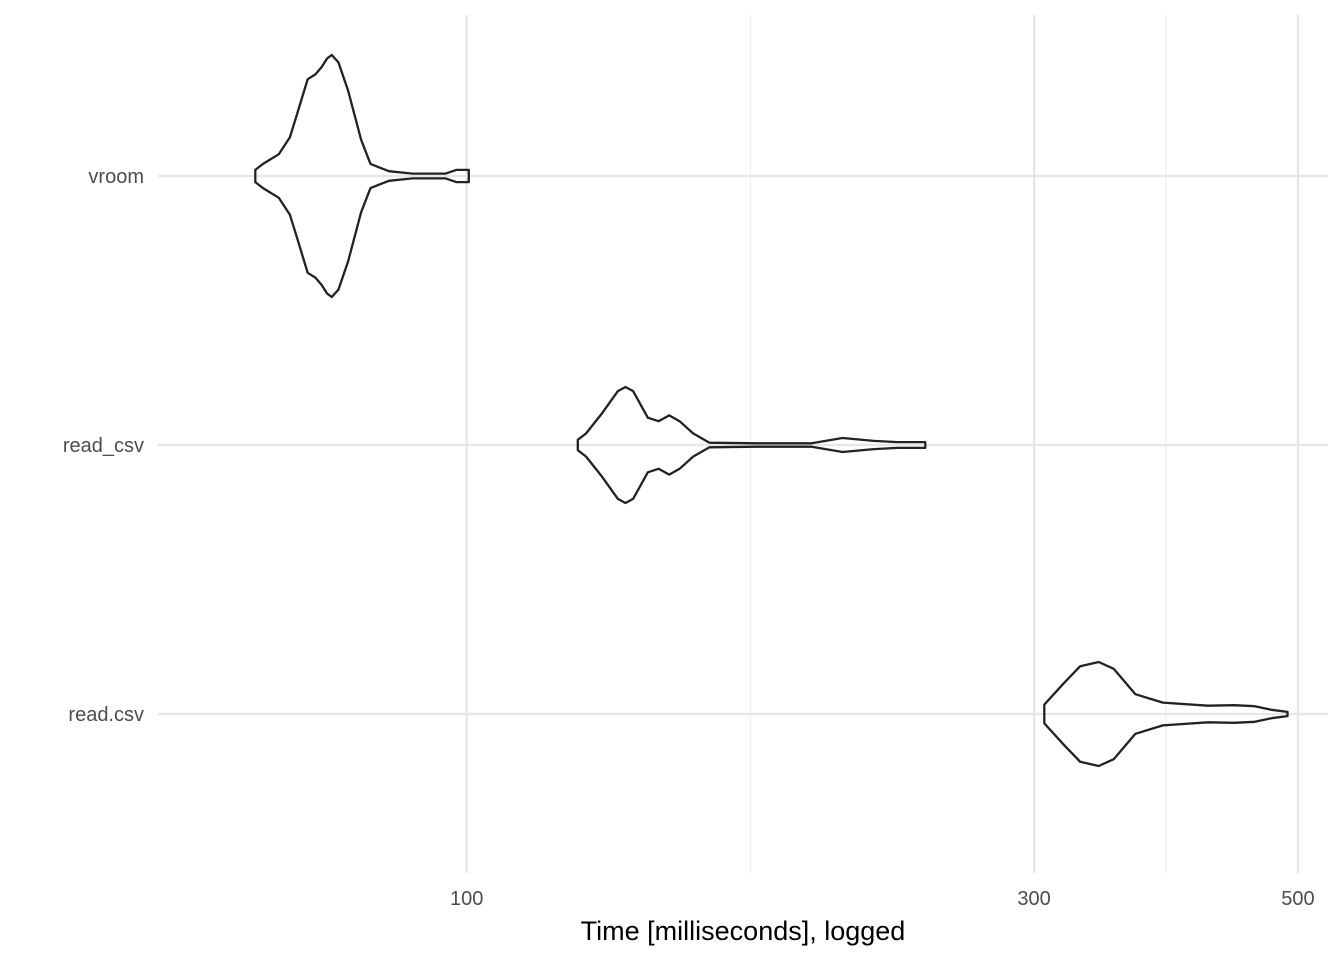 Image resolution: width=1344 pixels, height=960 pixels. What do you see at coordinates (116, 177) in the screenshot?
I see `y-tick-label-vroom: vroom` at bounding box center [116, 177].